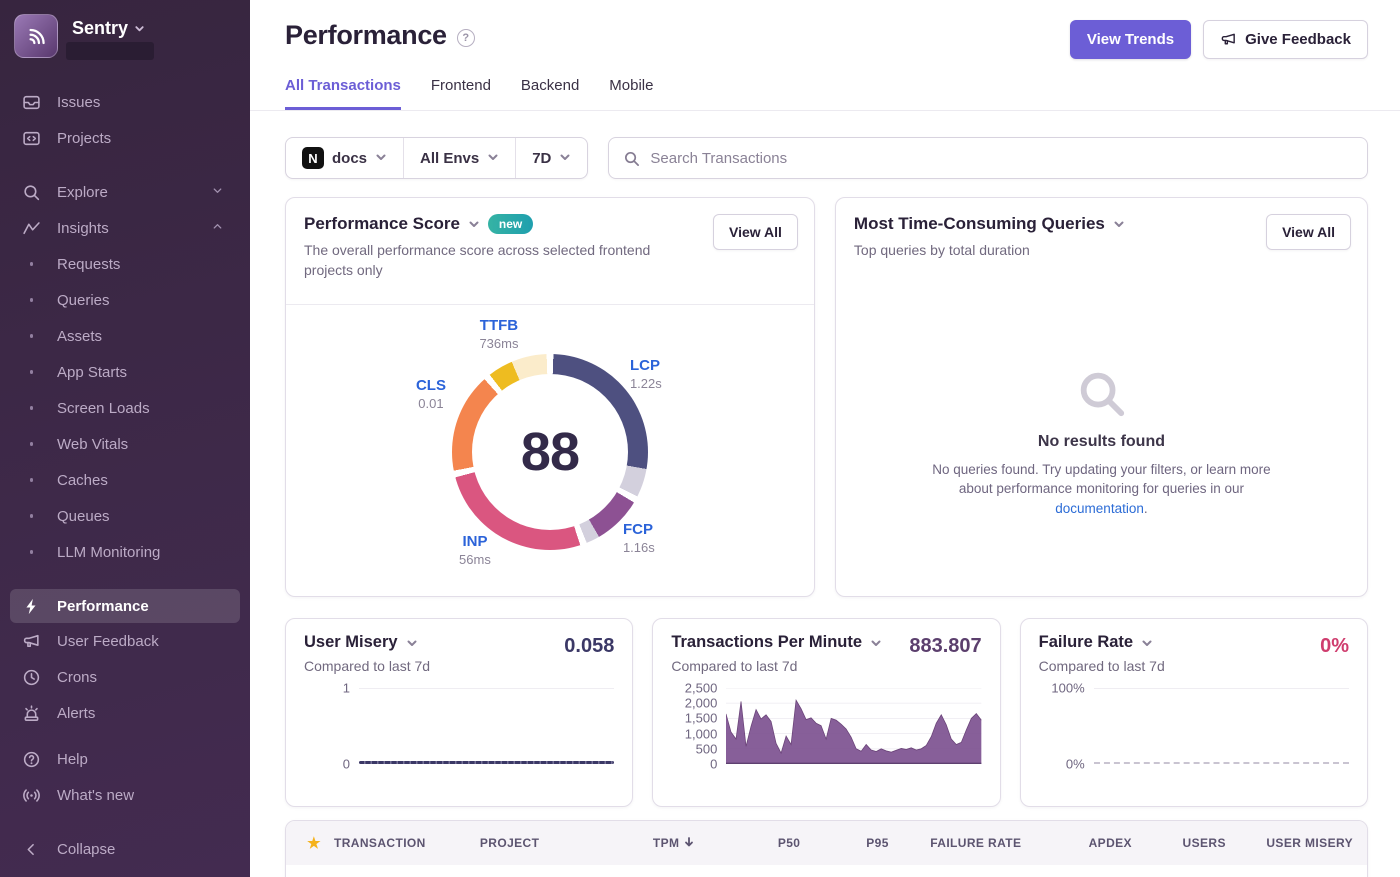 This screenshot has width=1400, height=877. What do you see at coordinates (367, 666) in the screenshot?
I see `user-misery-subtitle: Compared to last 7d` at bounding box center [367, 666].